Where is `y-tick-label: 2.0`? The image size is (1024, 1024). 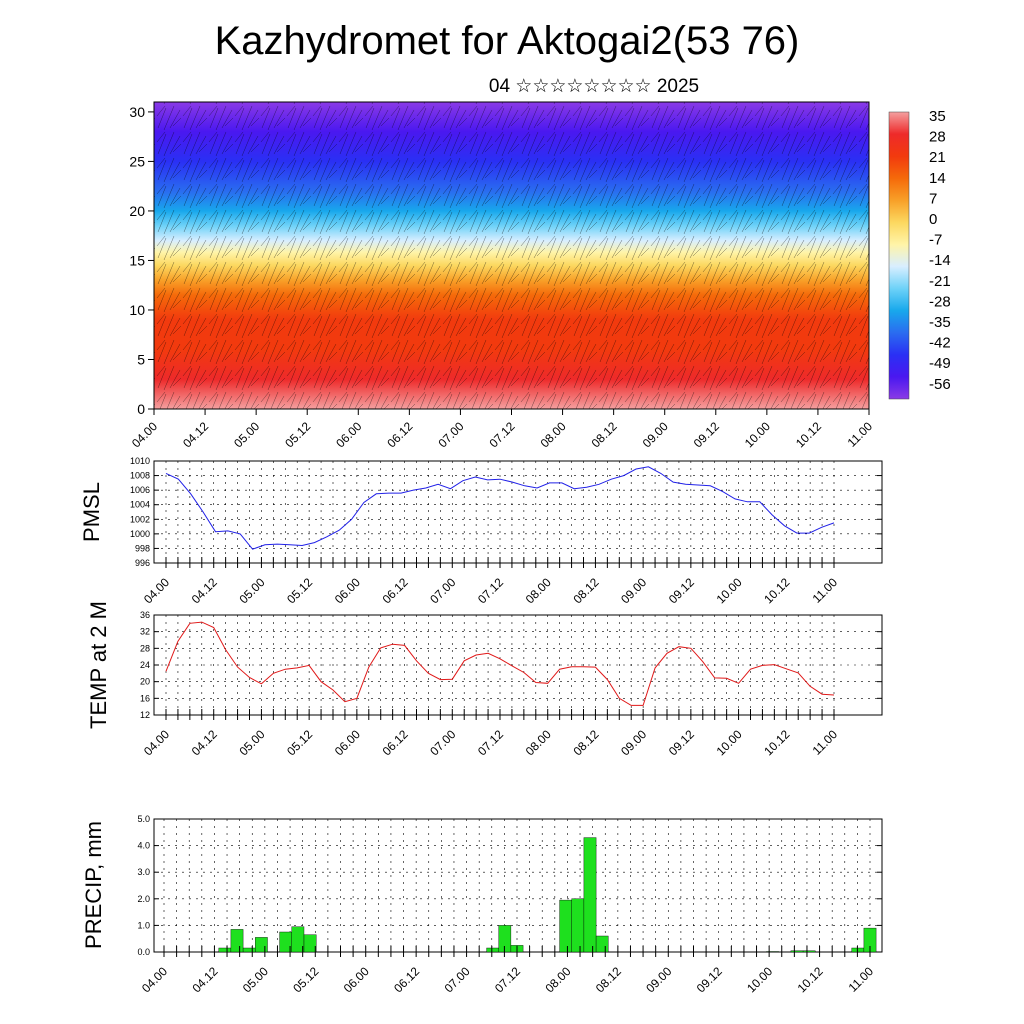 y-tick-label: 2.0 is located at coordinates (143, 899).